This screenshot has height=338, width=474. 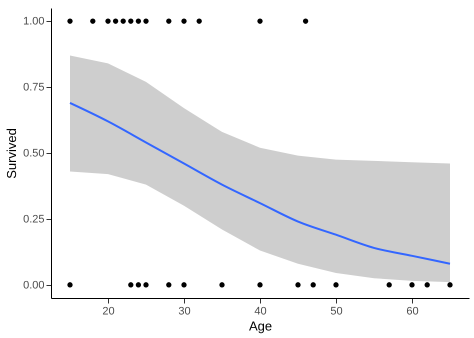 What do you see at coordinates (108, 312) in the screenshot?
I see `x-tick-label: 20` at bounding box center [108, 312].